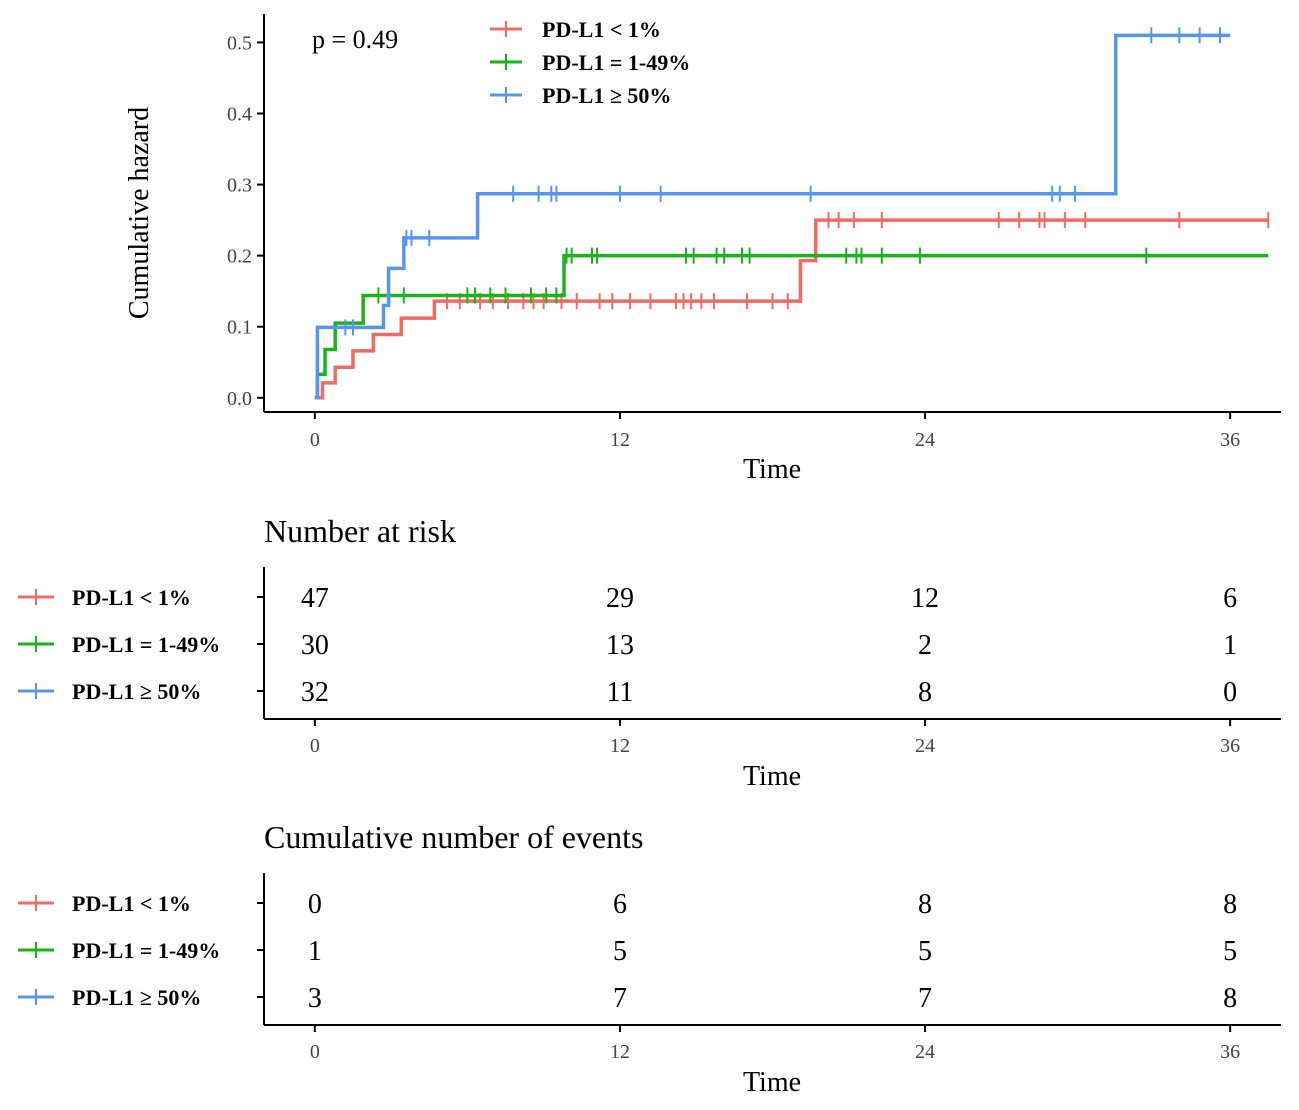 This screenshot has height=1110, width=1299. I want to click on legend-label-mid: PD-L1 = 1-49%, so click(616, 62).